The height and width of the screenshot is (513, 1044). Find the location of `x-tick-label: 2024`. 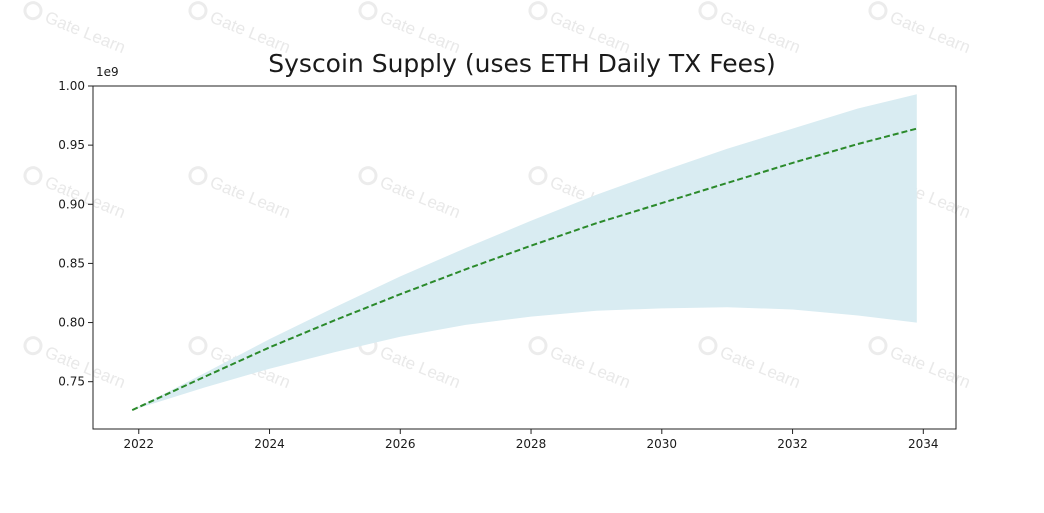

x-tick-label: 2024 is located at coordinates (269, 444).